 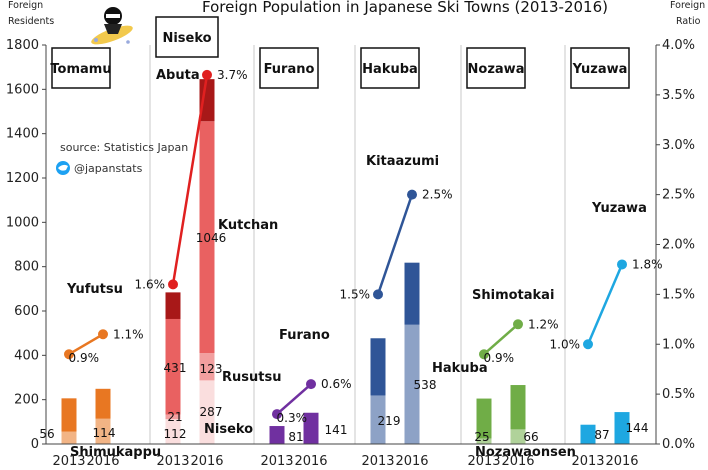 I want to click on region-name: Niseko, so click(x=186, y=38).